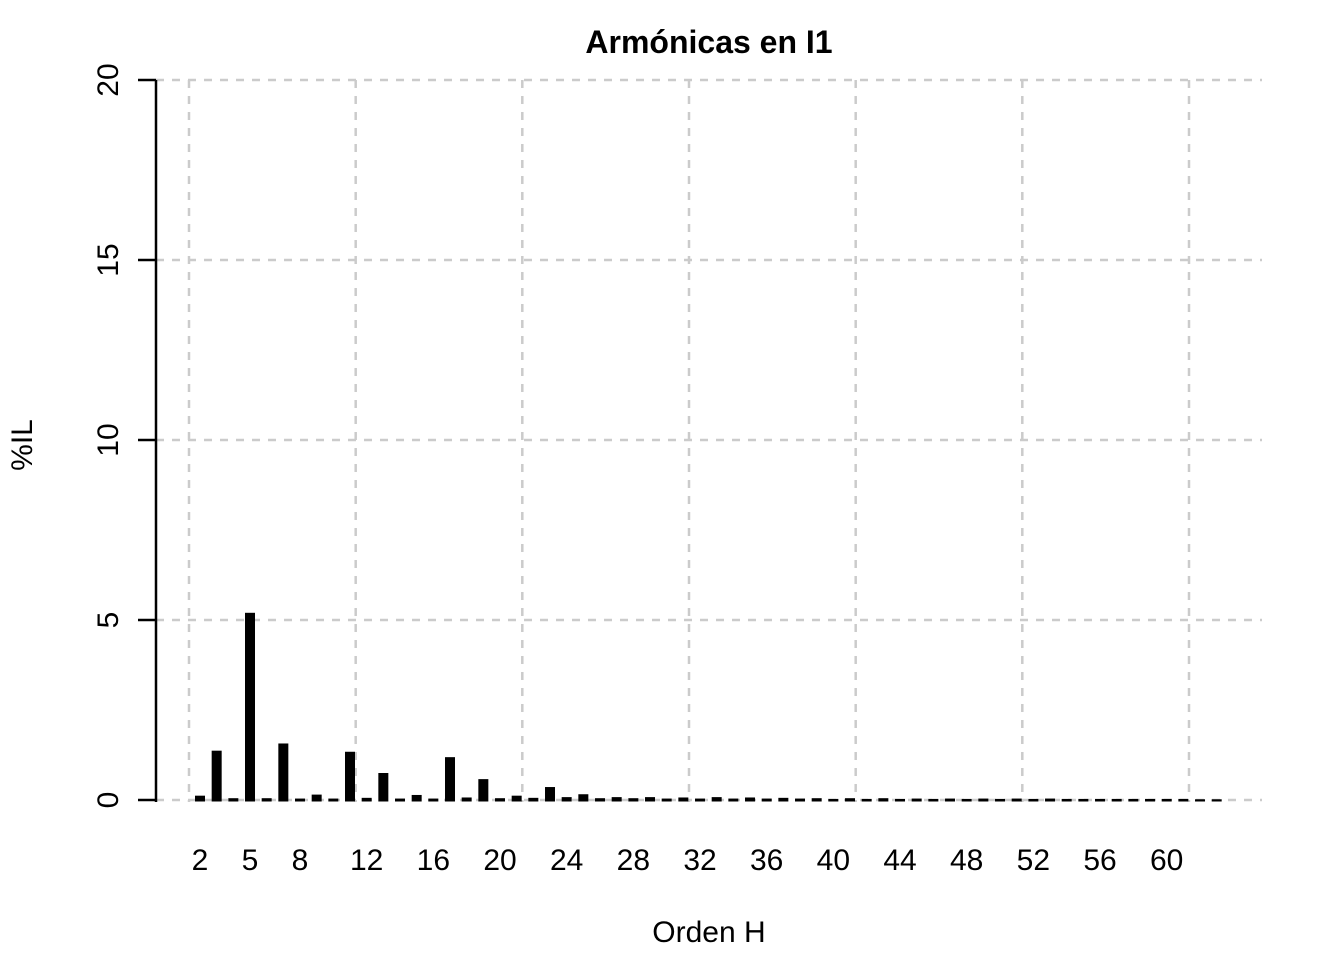 Image resolution: width=1344 pixels, height=960 pixels. What do you see at coordinates (1016, 800) in the screenshot?
I see `bar-h51` at bounding box center [1016, 800].